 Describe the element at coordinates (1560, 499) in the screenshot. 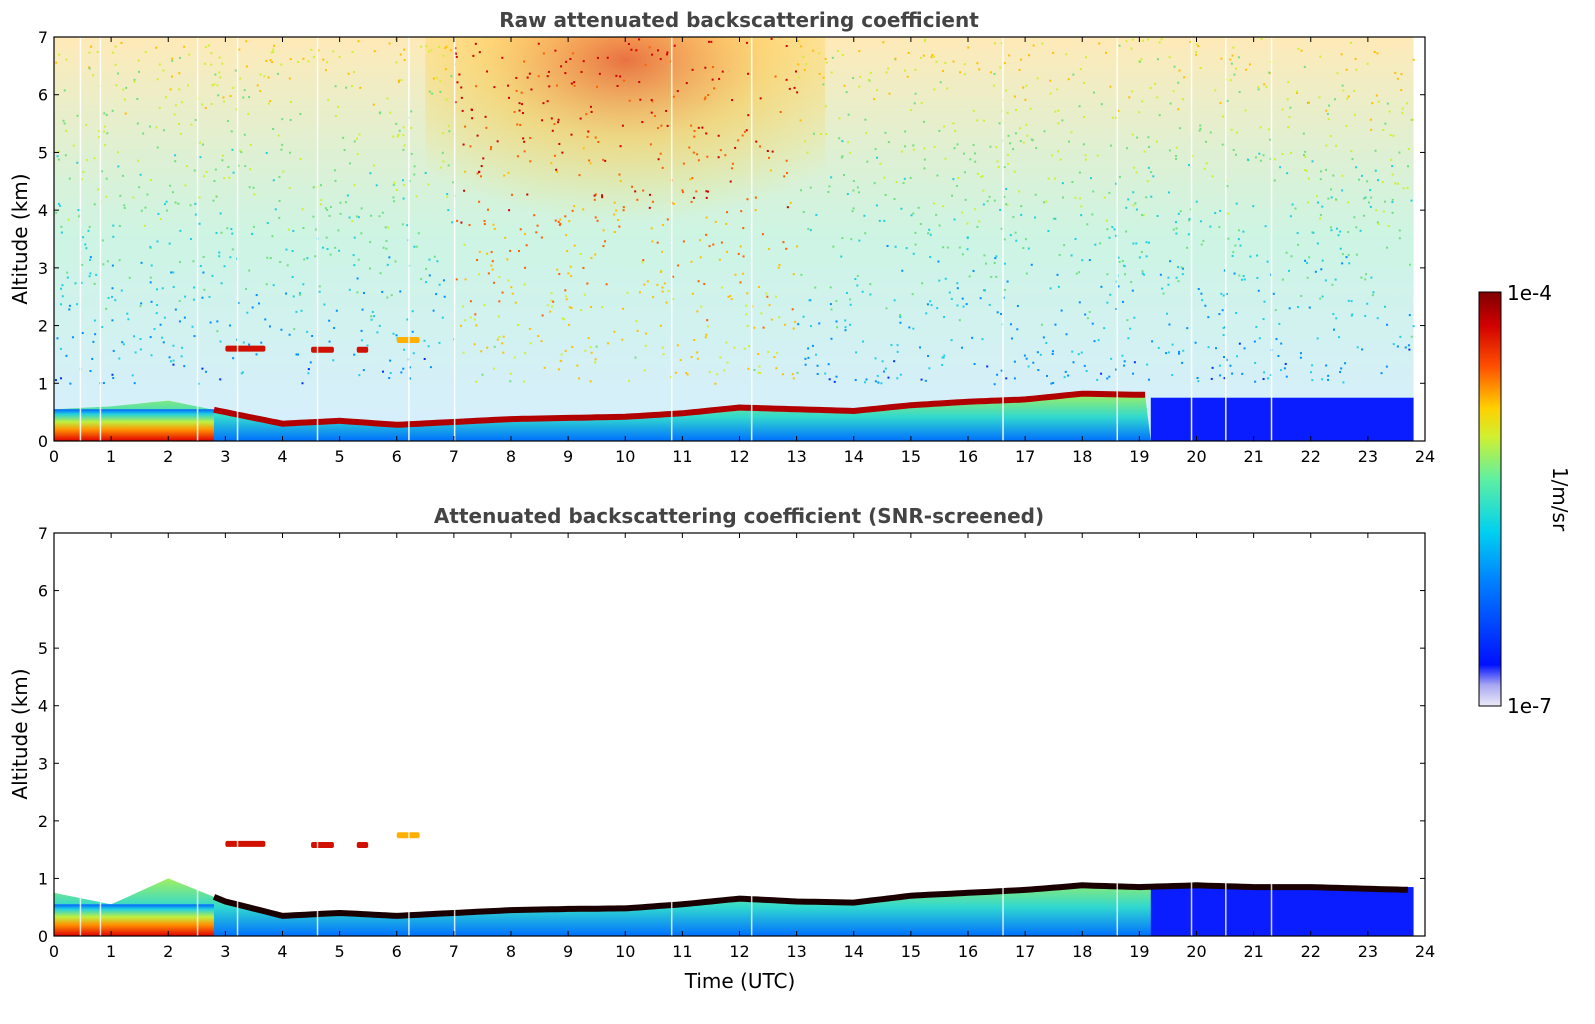

I see `colorbar-unit-label: 1/m/sr` at that location.